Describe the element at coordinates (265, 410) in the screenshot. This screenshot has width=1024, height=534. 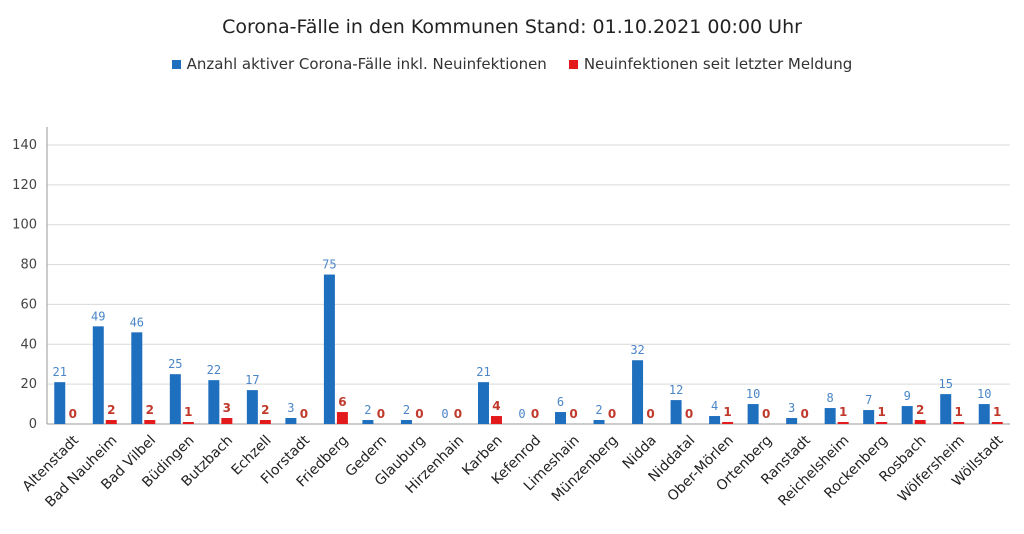
I see `data-label-new-5: 2` at that location.